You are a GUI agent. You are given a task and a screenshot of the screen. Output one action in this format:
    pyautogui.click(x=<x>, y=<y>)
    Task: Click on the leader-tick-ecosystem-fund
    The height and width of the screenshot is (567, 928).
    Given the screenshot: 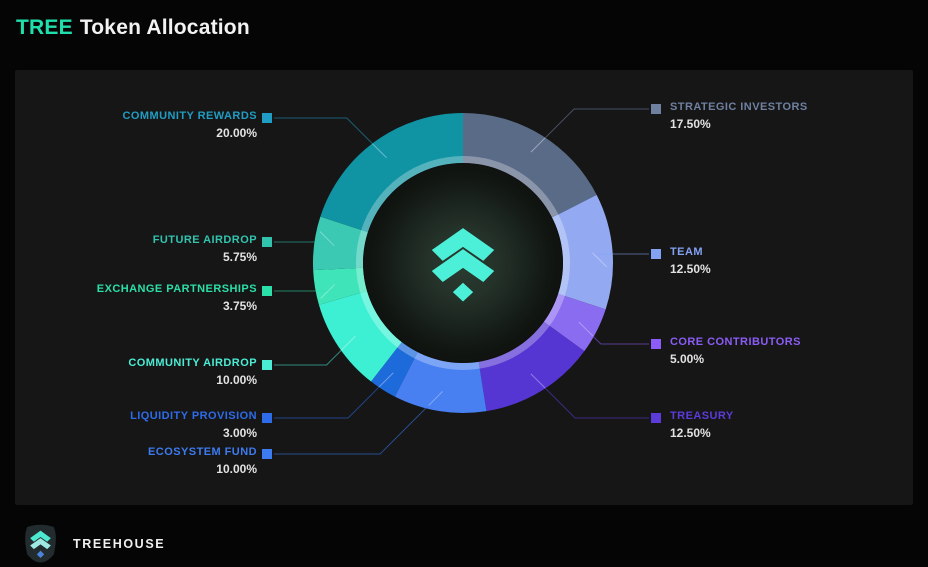 What is the action you would take?
    pyautogui.click(x=436, y=398)
    